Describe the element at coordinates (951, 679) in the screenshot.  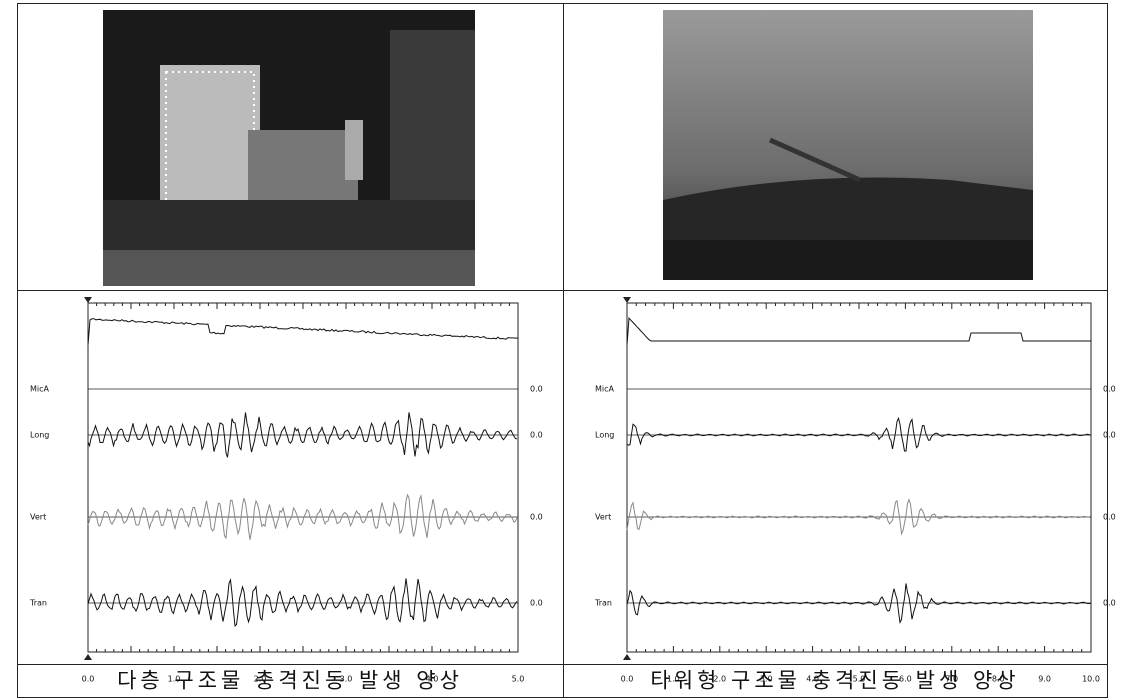
I see `x-tick-label: 7.0` at that location.